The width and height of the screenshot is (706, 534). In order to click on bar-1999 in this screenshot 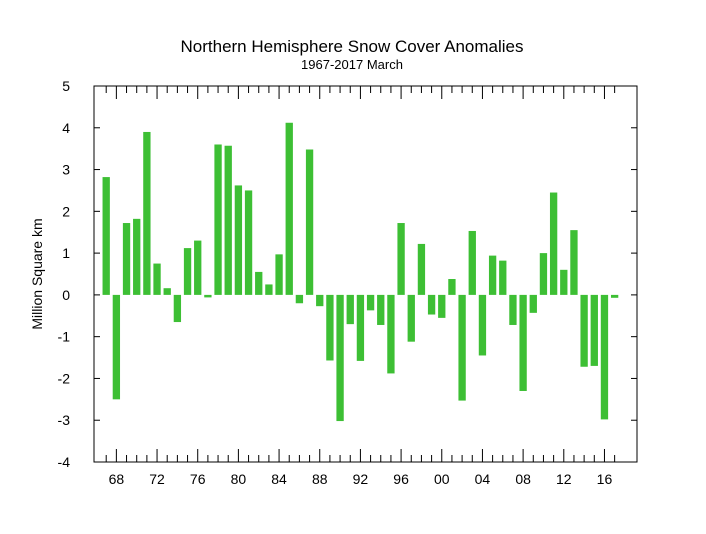, I will do `click(431, 304)`.